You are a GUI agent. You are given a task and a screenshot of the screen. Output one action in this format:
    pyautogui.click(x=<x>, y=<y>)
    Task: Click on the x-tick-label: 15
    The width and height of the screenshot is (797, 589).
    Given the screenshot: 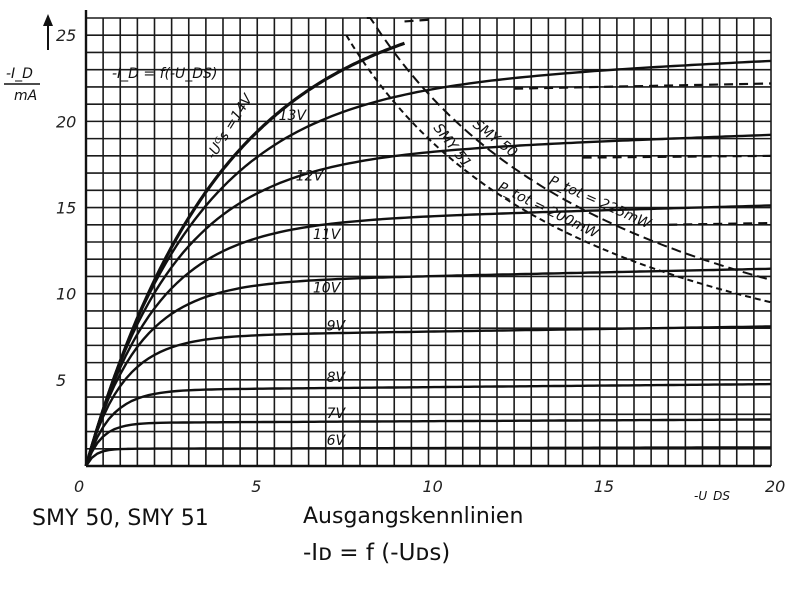 What is the action you would take?
    pyautogui.click(x=604, y=486)
    